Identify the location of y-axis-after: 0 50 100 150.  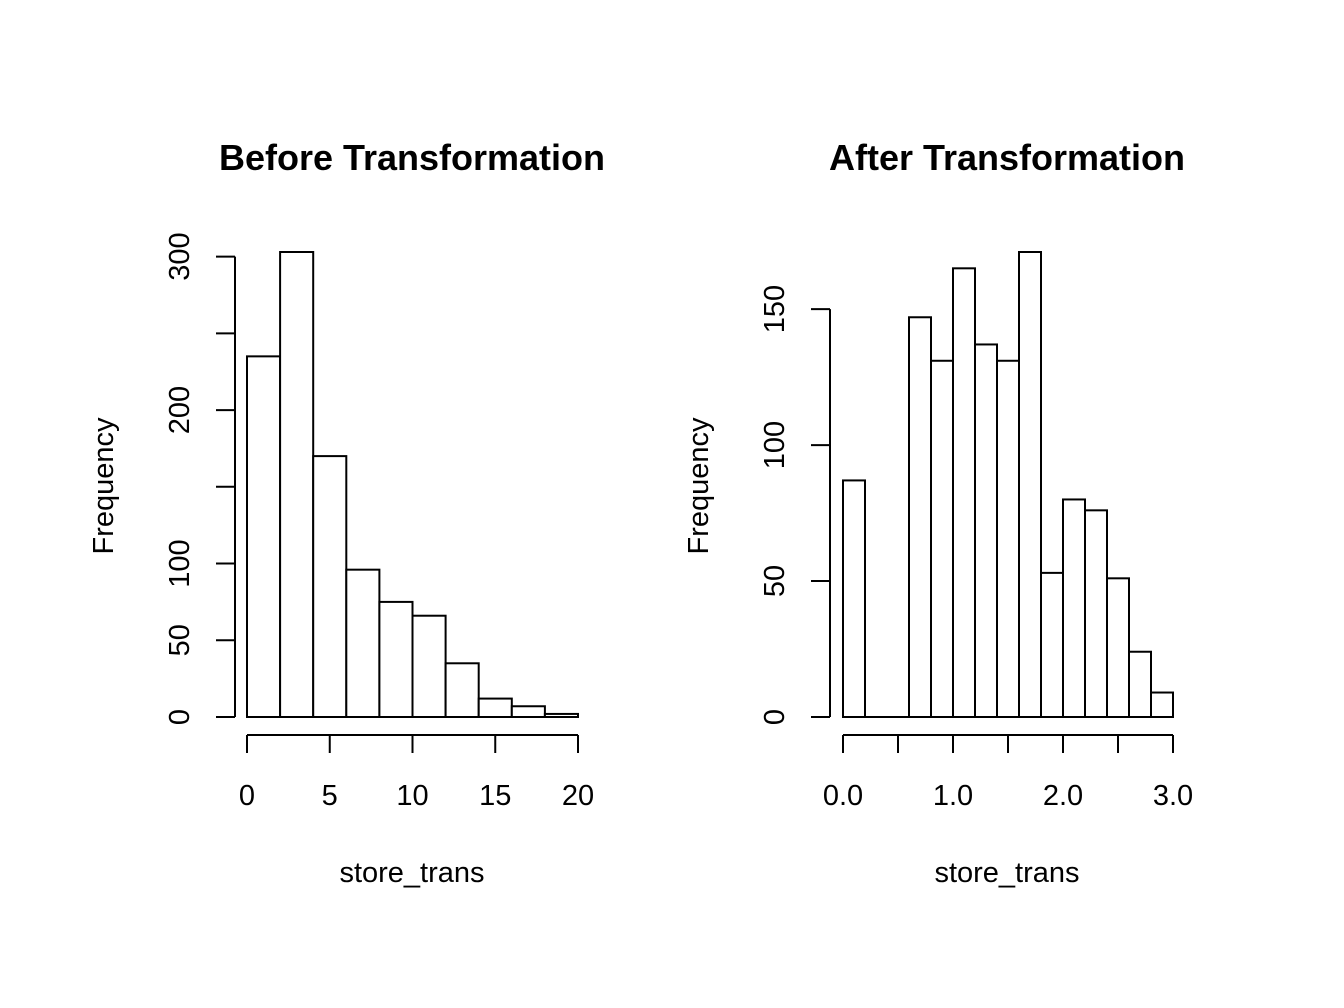
(795, 505).